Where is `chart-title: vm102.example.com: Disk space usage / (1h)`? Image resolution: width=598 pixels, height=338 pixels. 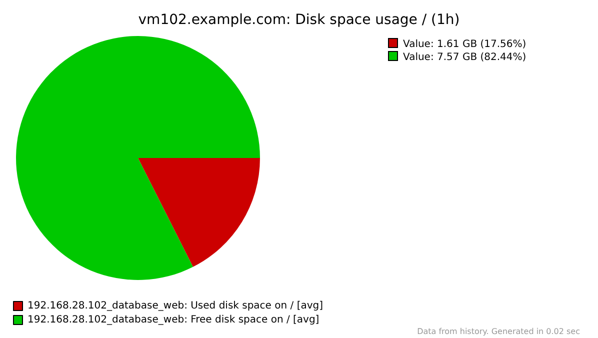
chart-title: vm102.example.com: Disk space usage / (1h) is located at coordinates (299, 20).